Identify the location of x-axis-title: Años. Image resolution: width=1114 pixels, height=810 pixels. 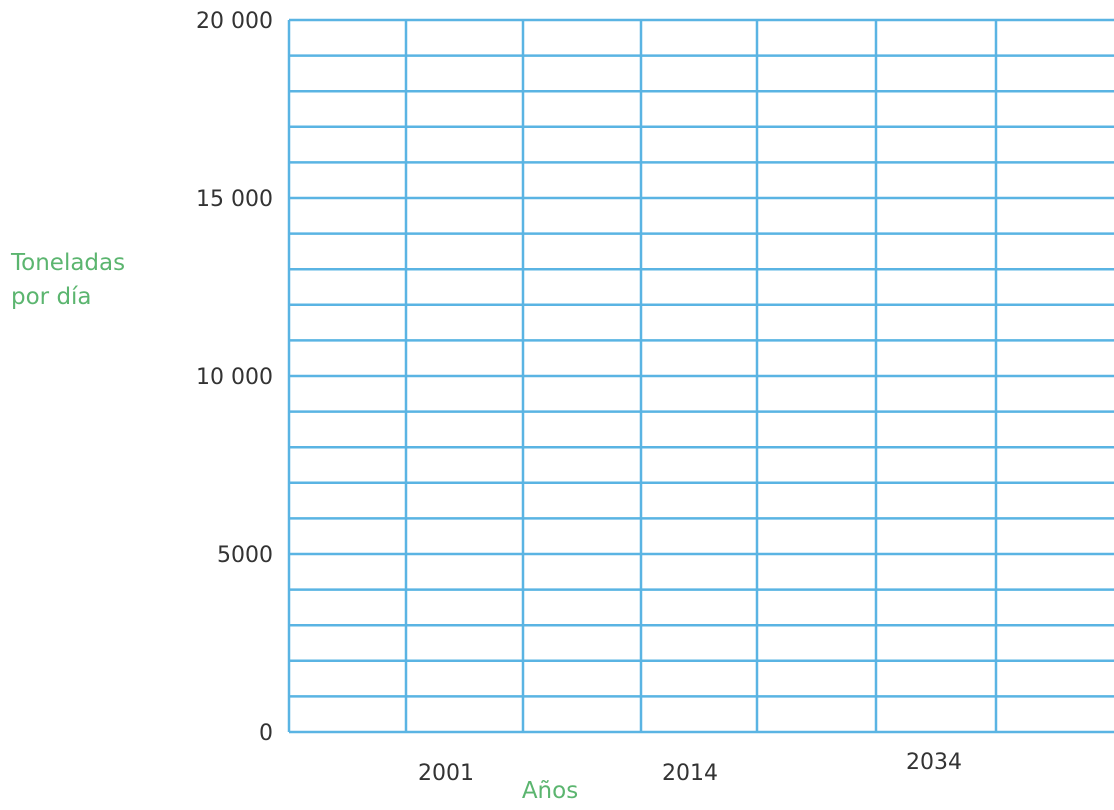
(550, 791).